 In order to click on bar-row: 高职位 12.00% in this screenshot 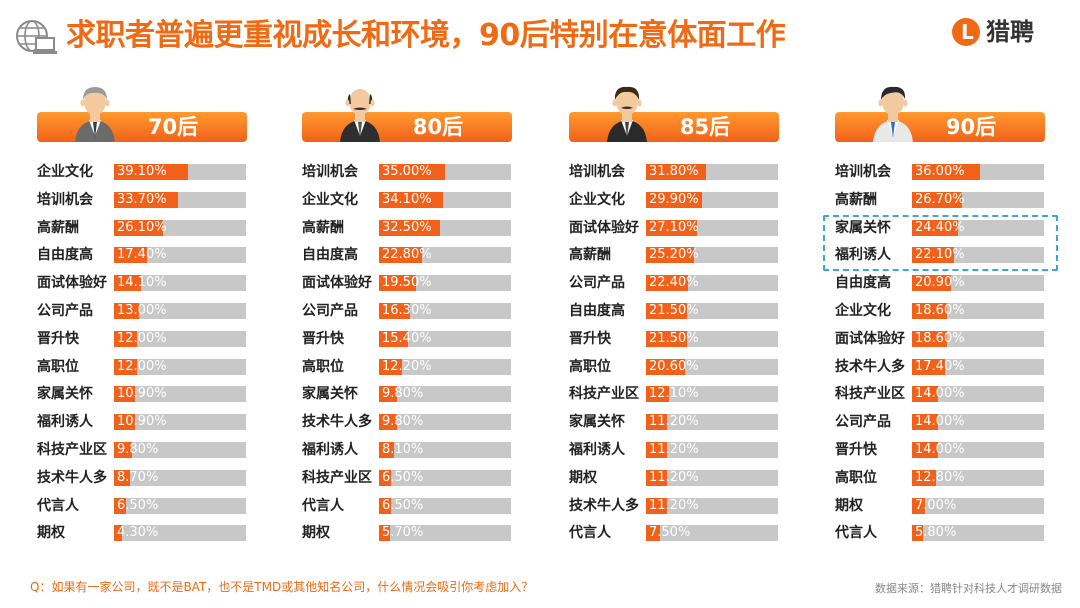, I will do `click(144, 372)`.